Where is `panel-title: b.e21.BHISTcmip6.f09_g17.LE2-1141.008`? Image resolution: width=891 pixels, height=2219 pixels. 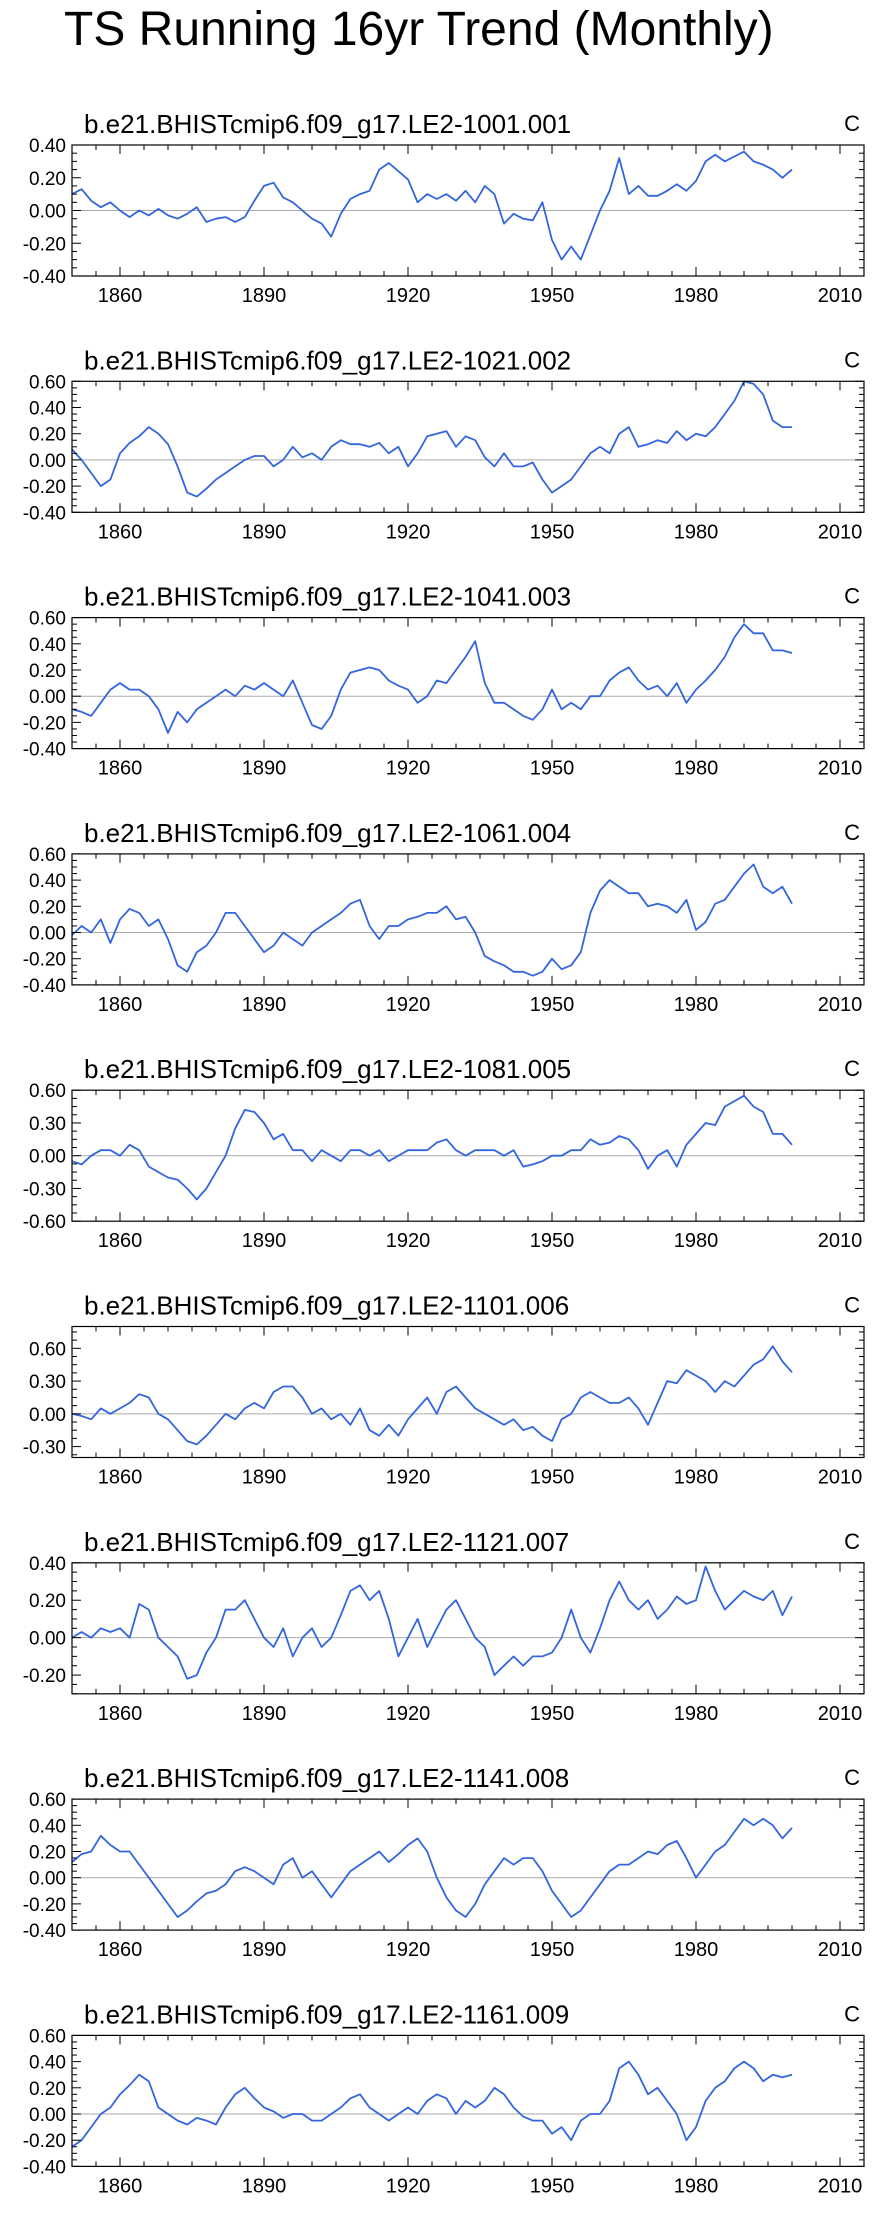 panel-title: b.e21.BHISTcmip6.f09_g17.LE2-1141.008 is located at coordinates (326, 1778).